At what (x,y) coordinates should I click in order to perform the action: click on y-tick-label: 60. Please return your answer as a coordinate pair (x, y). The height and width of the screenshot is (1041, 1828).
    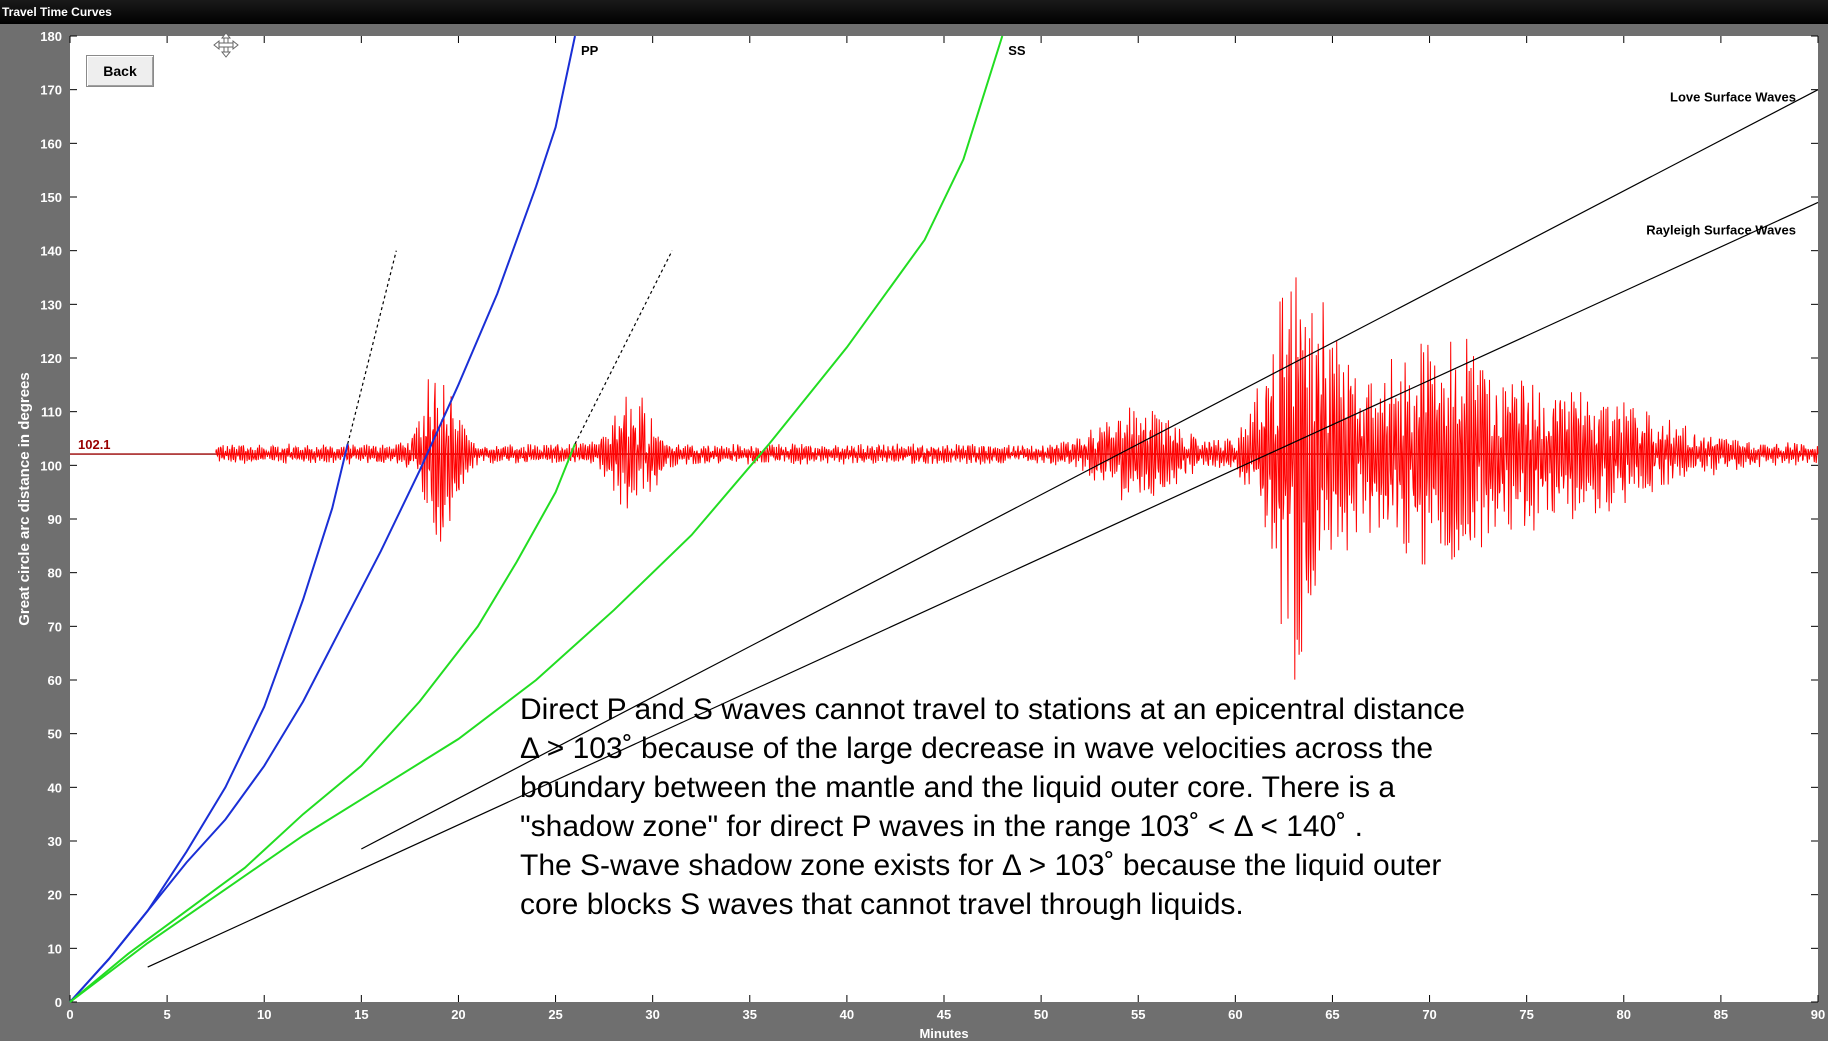
    Looking at the image, I should click on (55, 680).